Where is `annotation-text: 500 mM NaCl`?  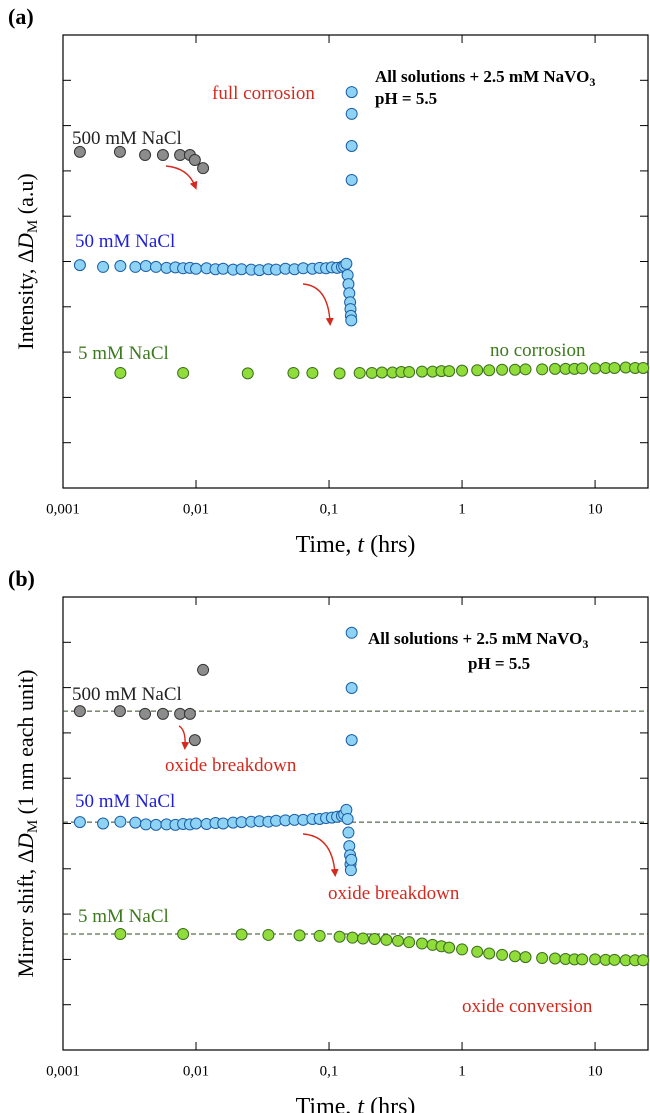
annotation-text: 500 mM NaCl is located at coordinates (127, 694).